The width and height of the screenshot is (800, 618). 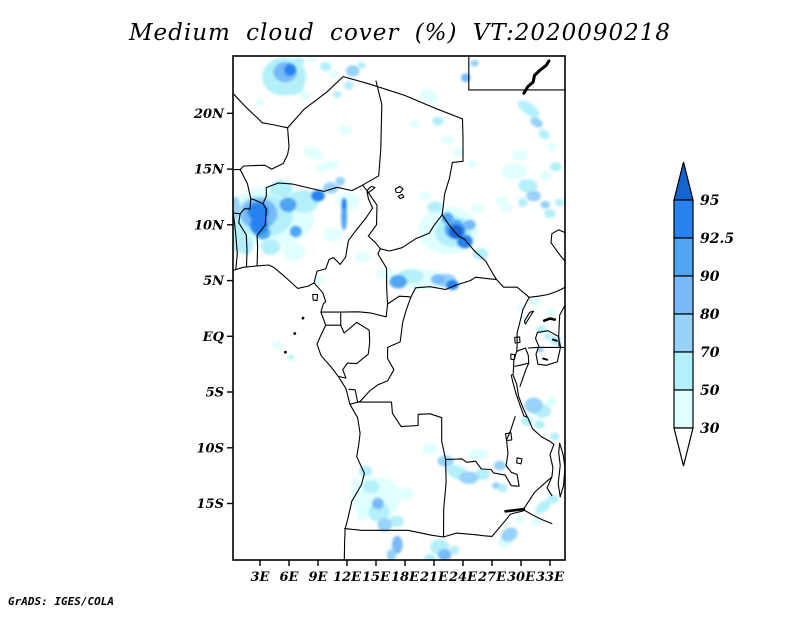 What do you see at coordinates (209, 225) in the screenshot?
I see `lat-tick-label: 10N` at bounding box center [209, 225].